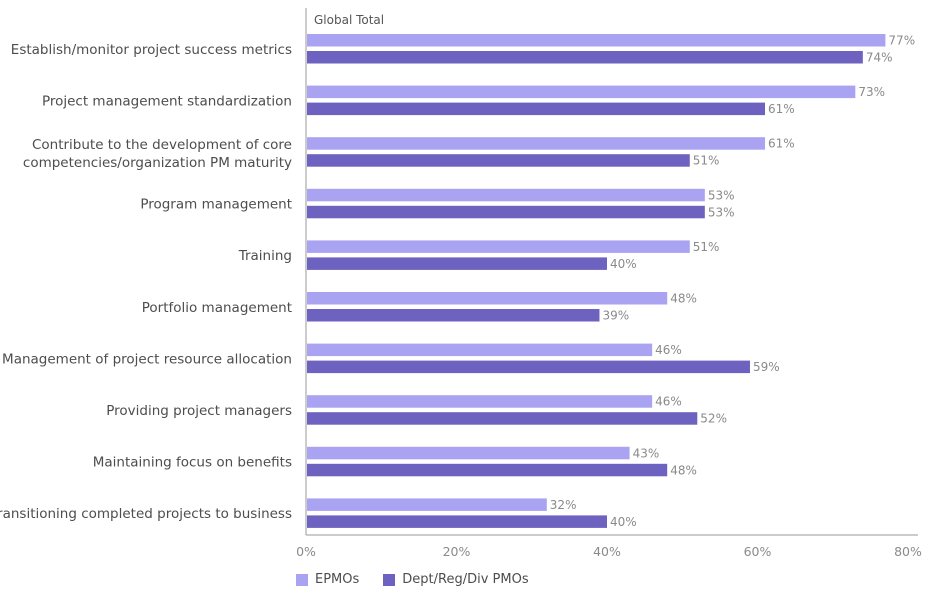 The image size is (950, 604). I want to click on data-label: 74%, so click(879, 58).